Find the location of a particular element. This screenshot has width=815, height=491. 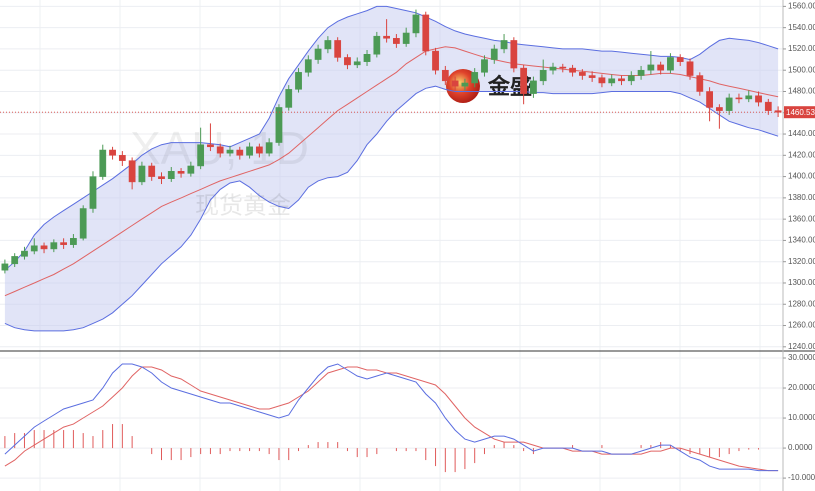

y-tick-label: 1420.00 is located at coordinates (801, 154).